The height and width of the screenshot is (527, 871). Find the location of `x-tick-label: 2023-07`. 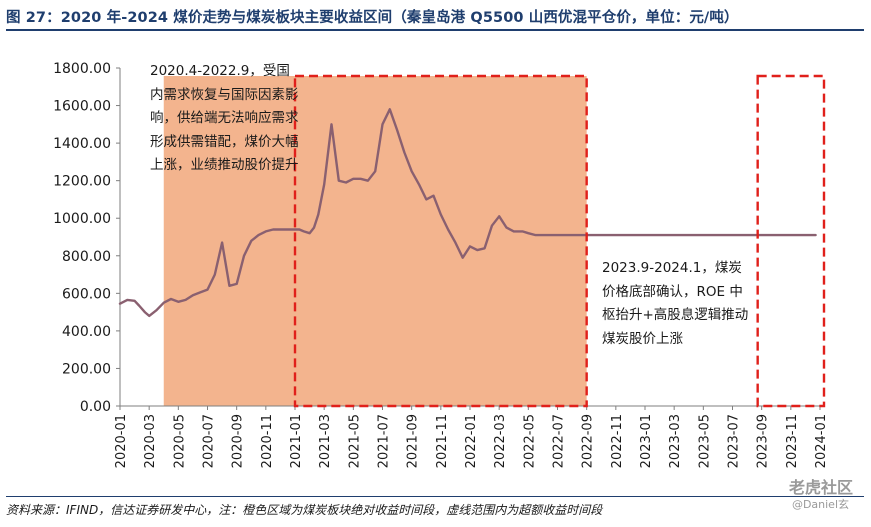

x-tick-label: 2023-07 is located at coordinates (734, 441).